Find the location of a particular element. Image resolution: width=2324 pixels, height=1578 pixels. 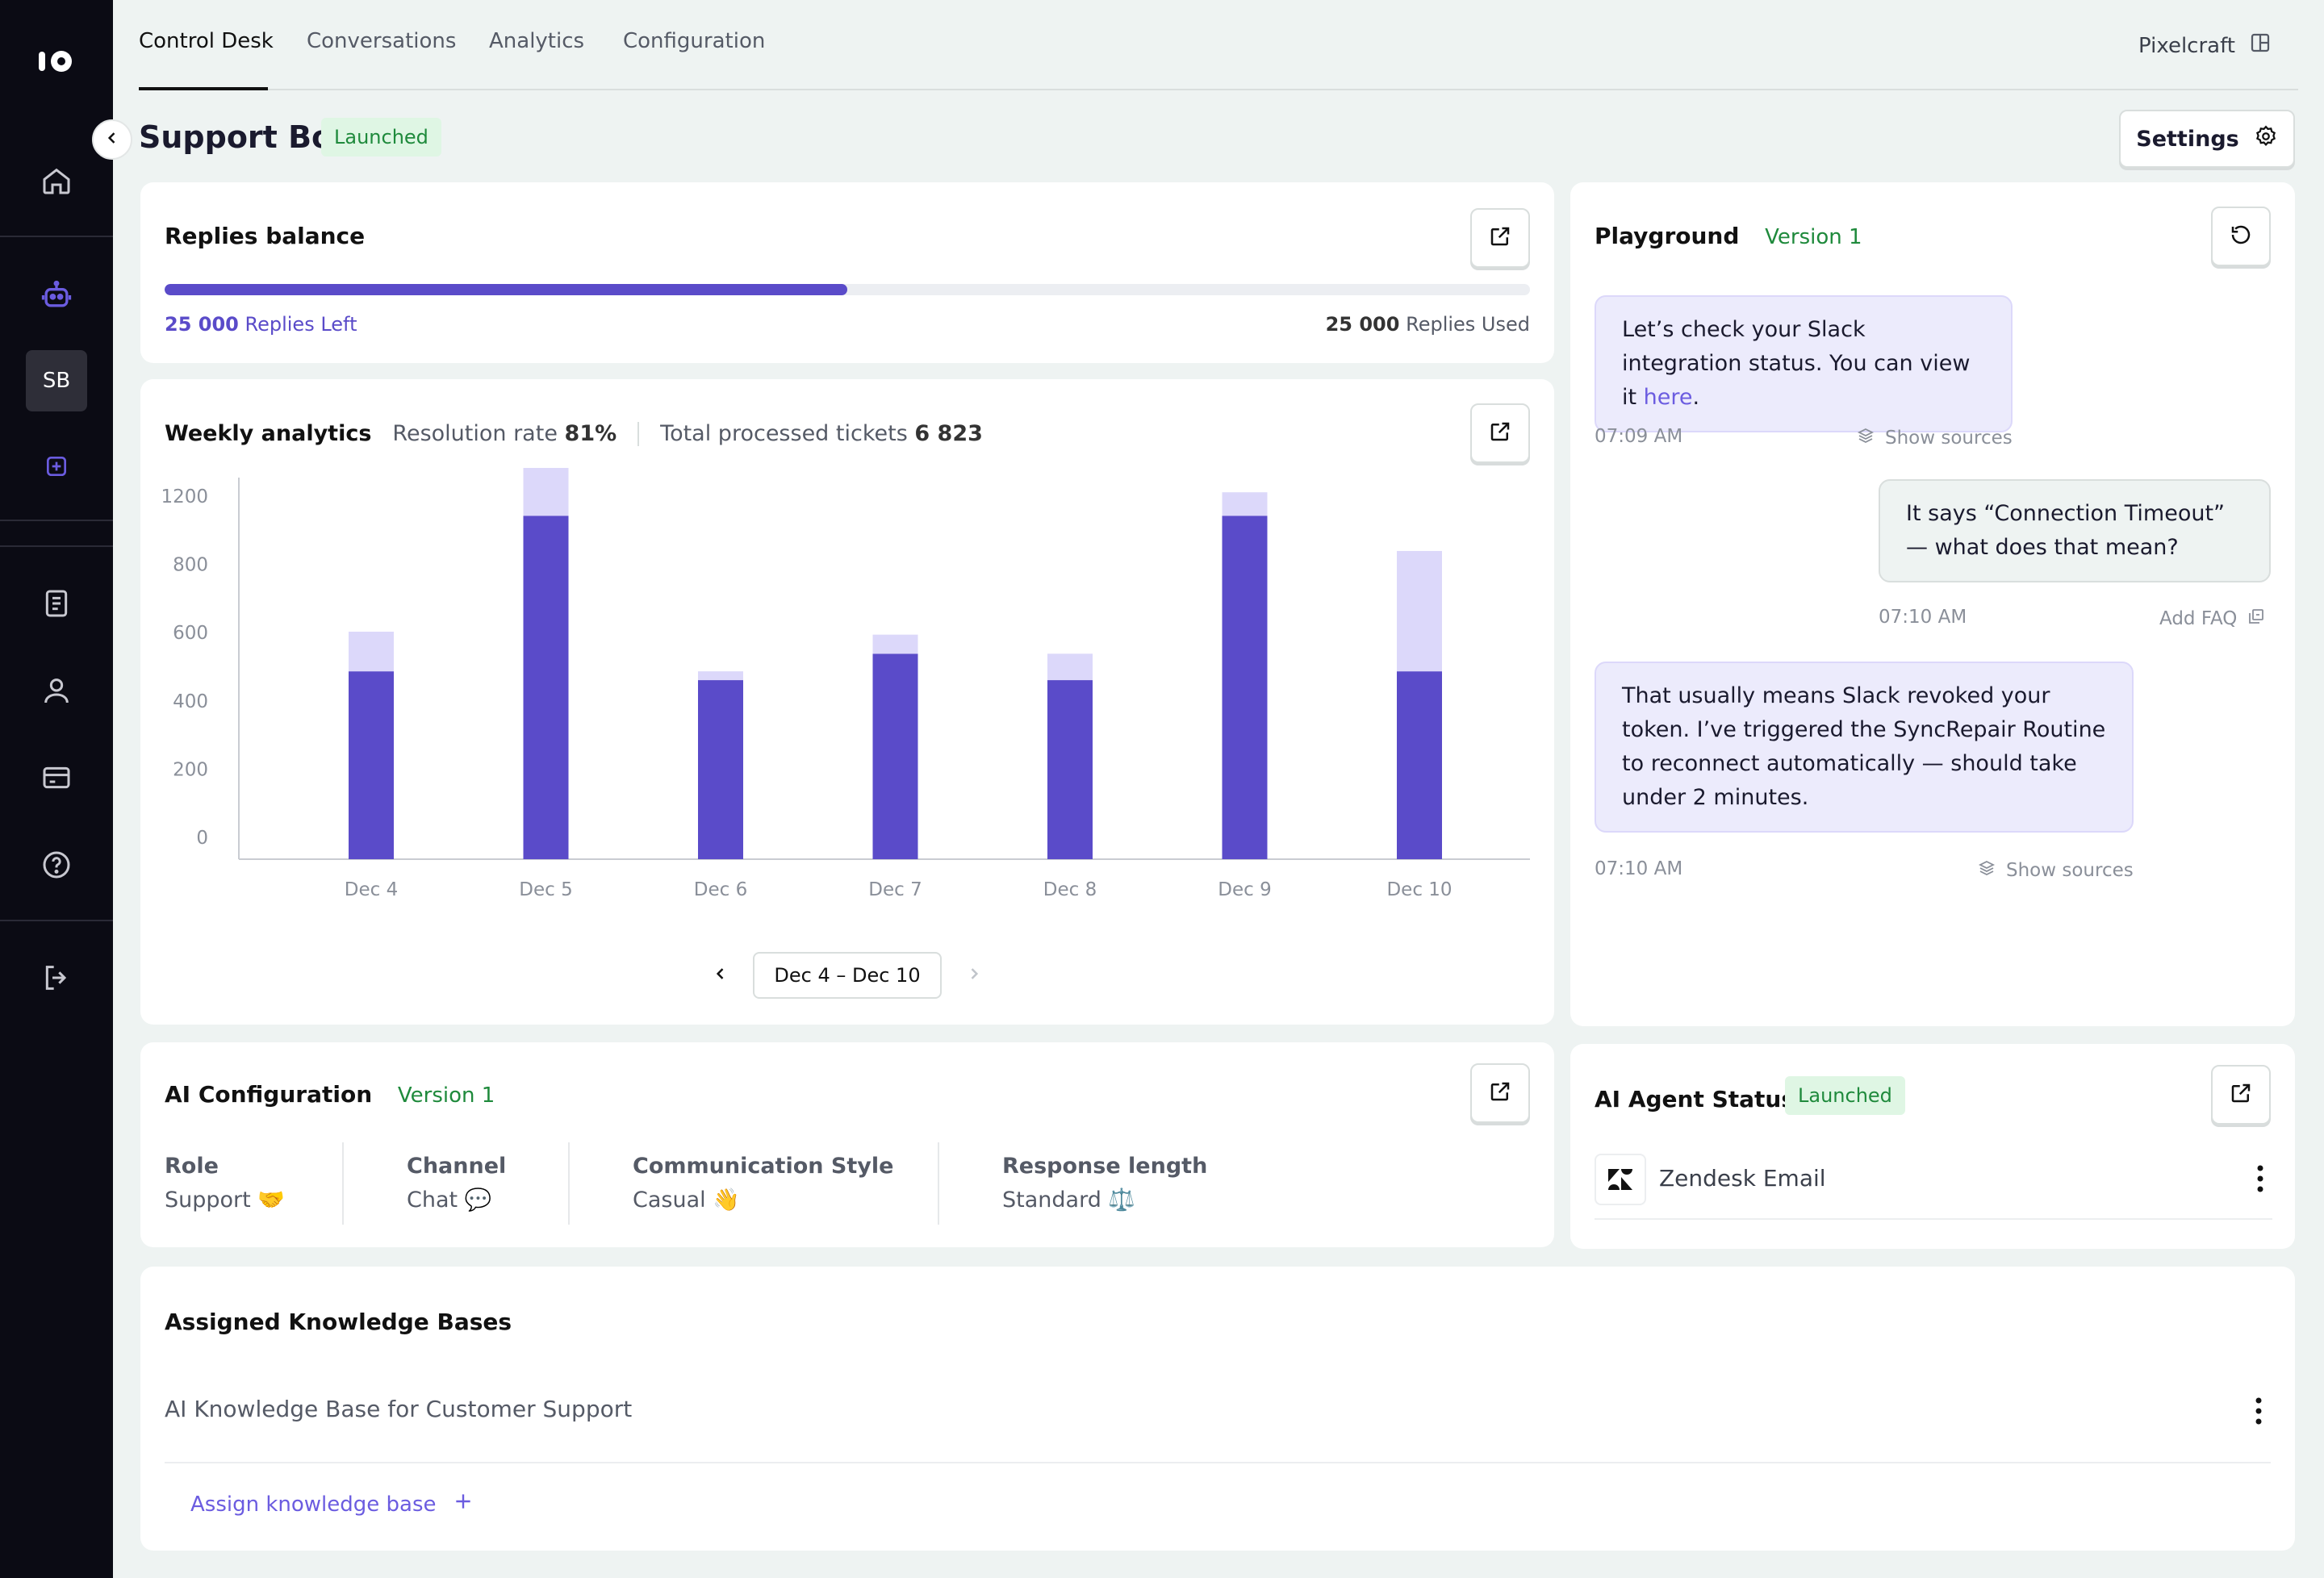

date-pager: Dec 4 – Dec 10 is located at coordinates (847, 975).